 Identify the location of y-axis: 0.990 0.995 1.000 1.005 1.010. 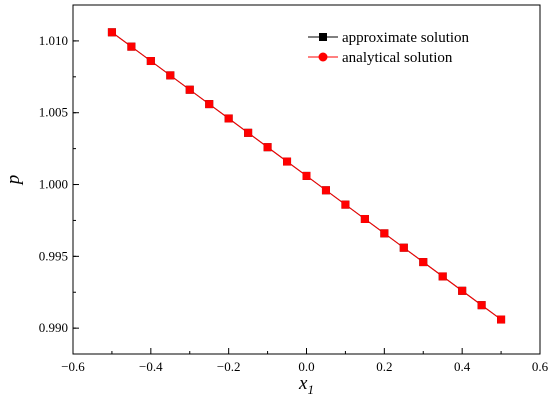
(59, 169).